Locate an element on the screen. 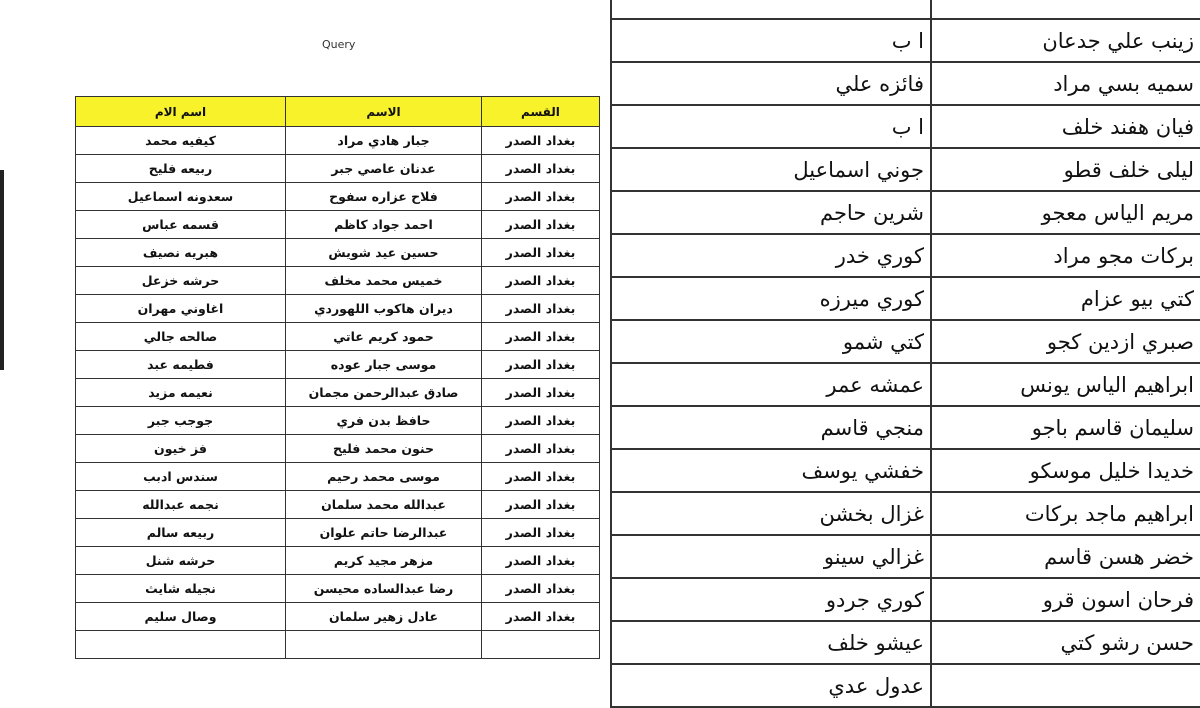  cell-name: عبدالرضا حاتم علوان is located at coordinates (383, 532).